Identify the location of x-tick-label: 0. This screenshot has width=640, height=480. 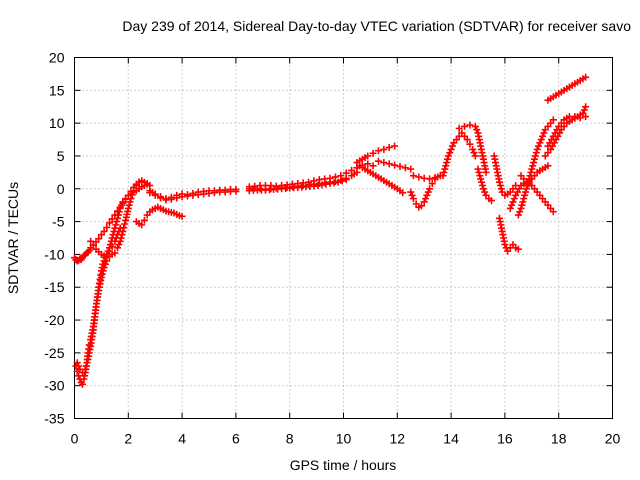
(75, 439).